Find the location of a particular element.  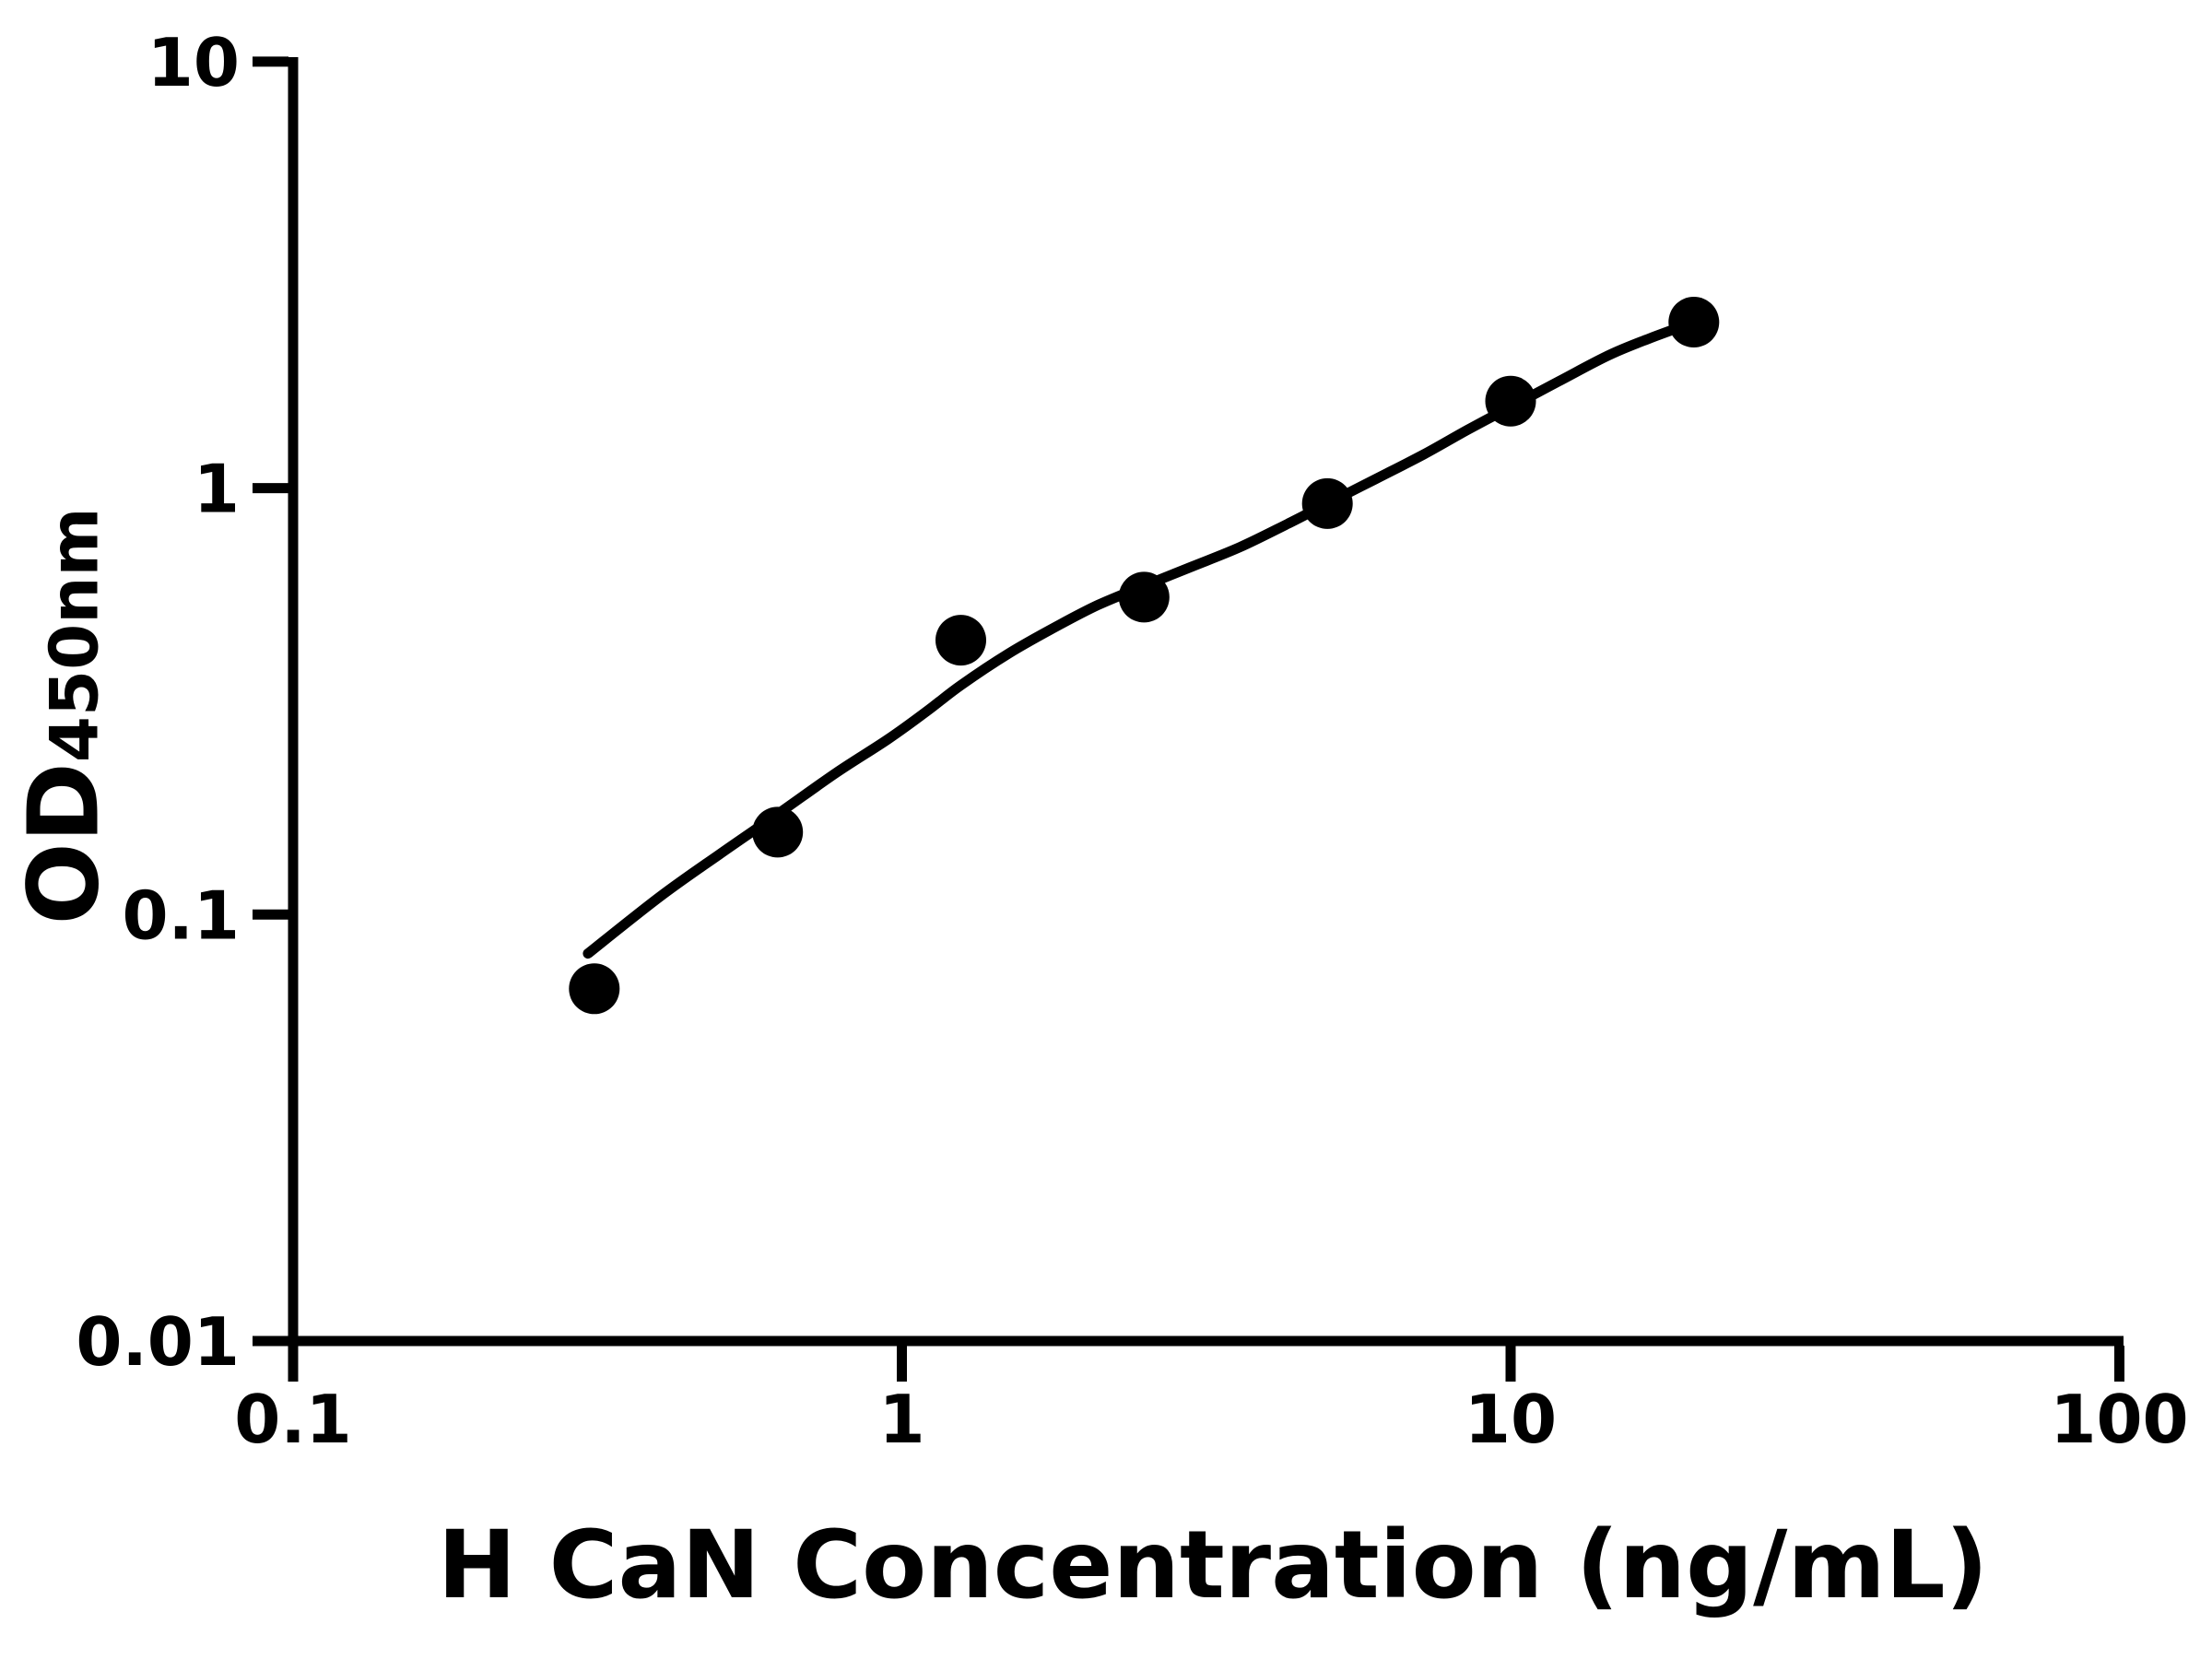

y-axis-title-subscript: 450nm is located at coordinates (74, 635).